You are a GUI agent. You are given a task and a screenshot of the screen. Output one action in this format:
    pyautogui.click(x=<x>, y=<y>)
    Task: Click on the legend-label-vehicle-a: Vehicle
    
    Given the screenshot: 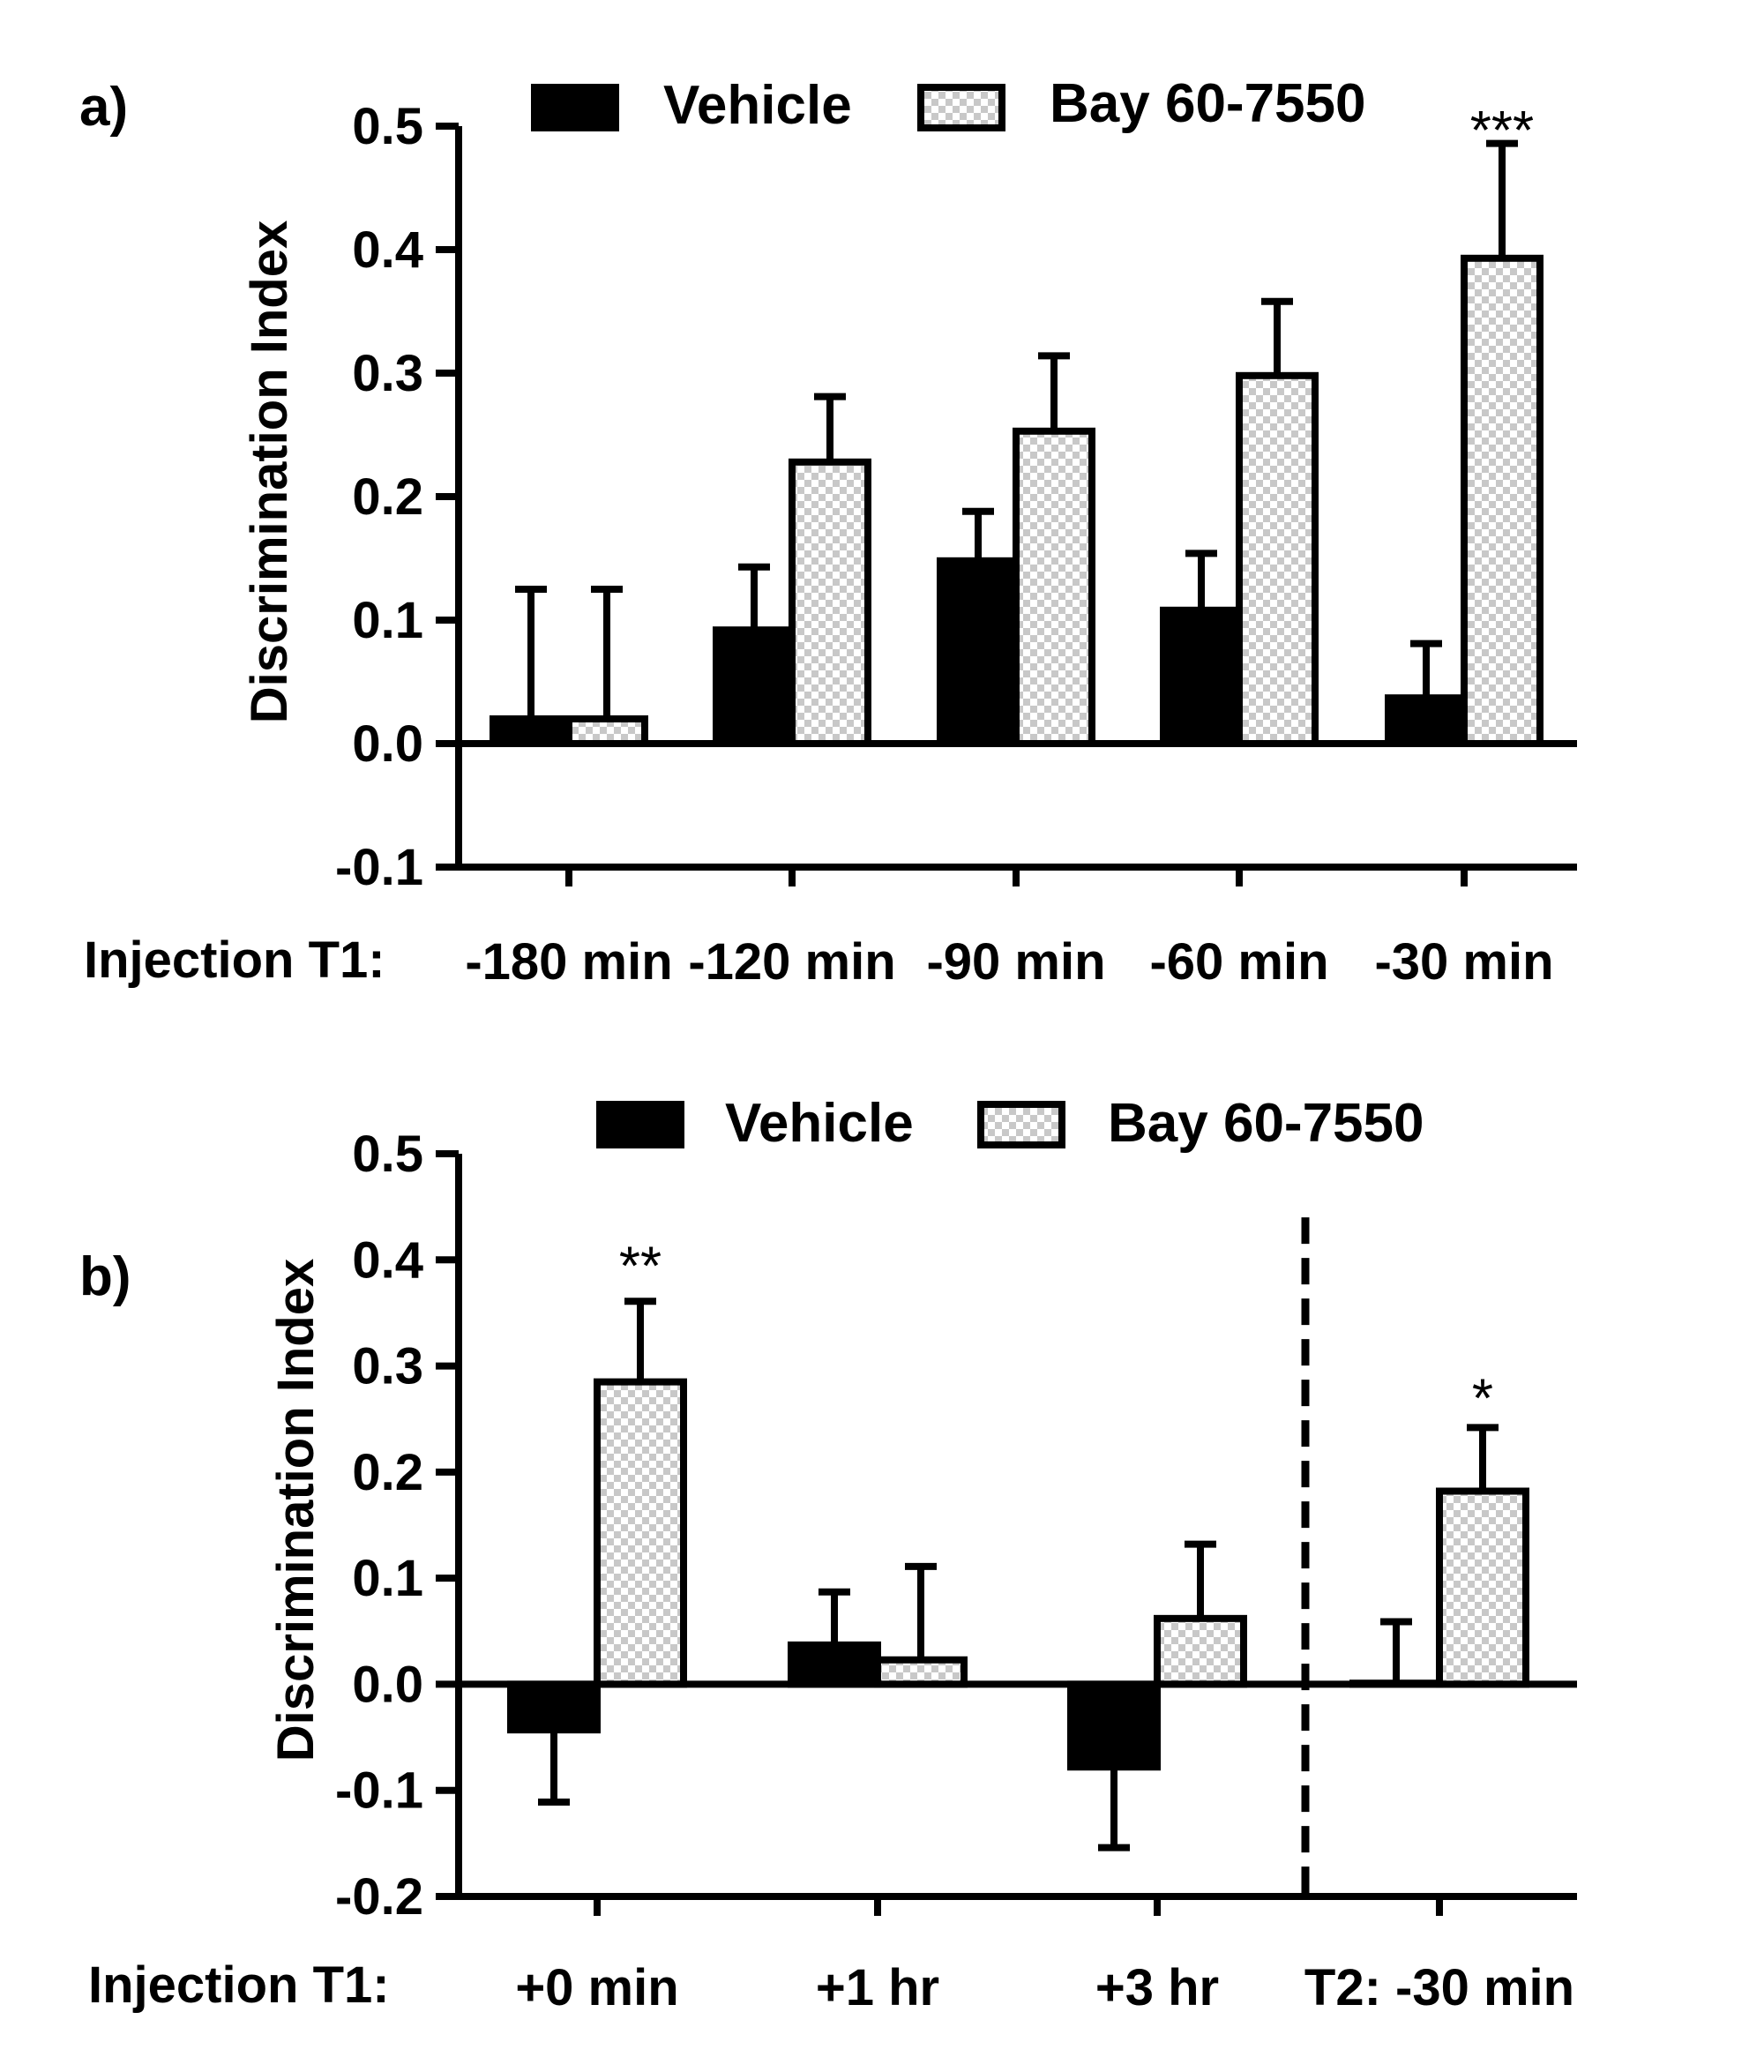 What is the action you would take?
    pyautogui.click(x=757, y=105)
    